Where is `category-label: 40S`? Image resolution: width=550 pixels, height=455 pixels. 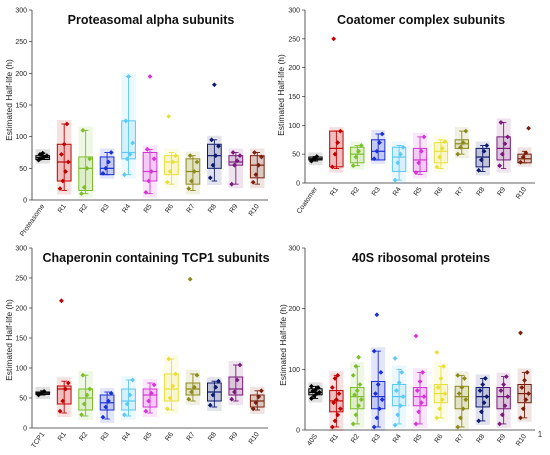 category-label: 40S is located at coordinates (312, 440).